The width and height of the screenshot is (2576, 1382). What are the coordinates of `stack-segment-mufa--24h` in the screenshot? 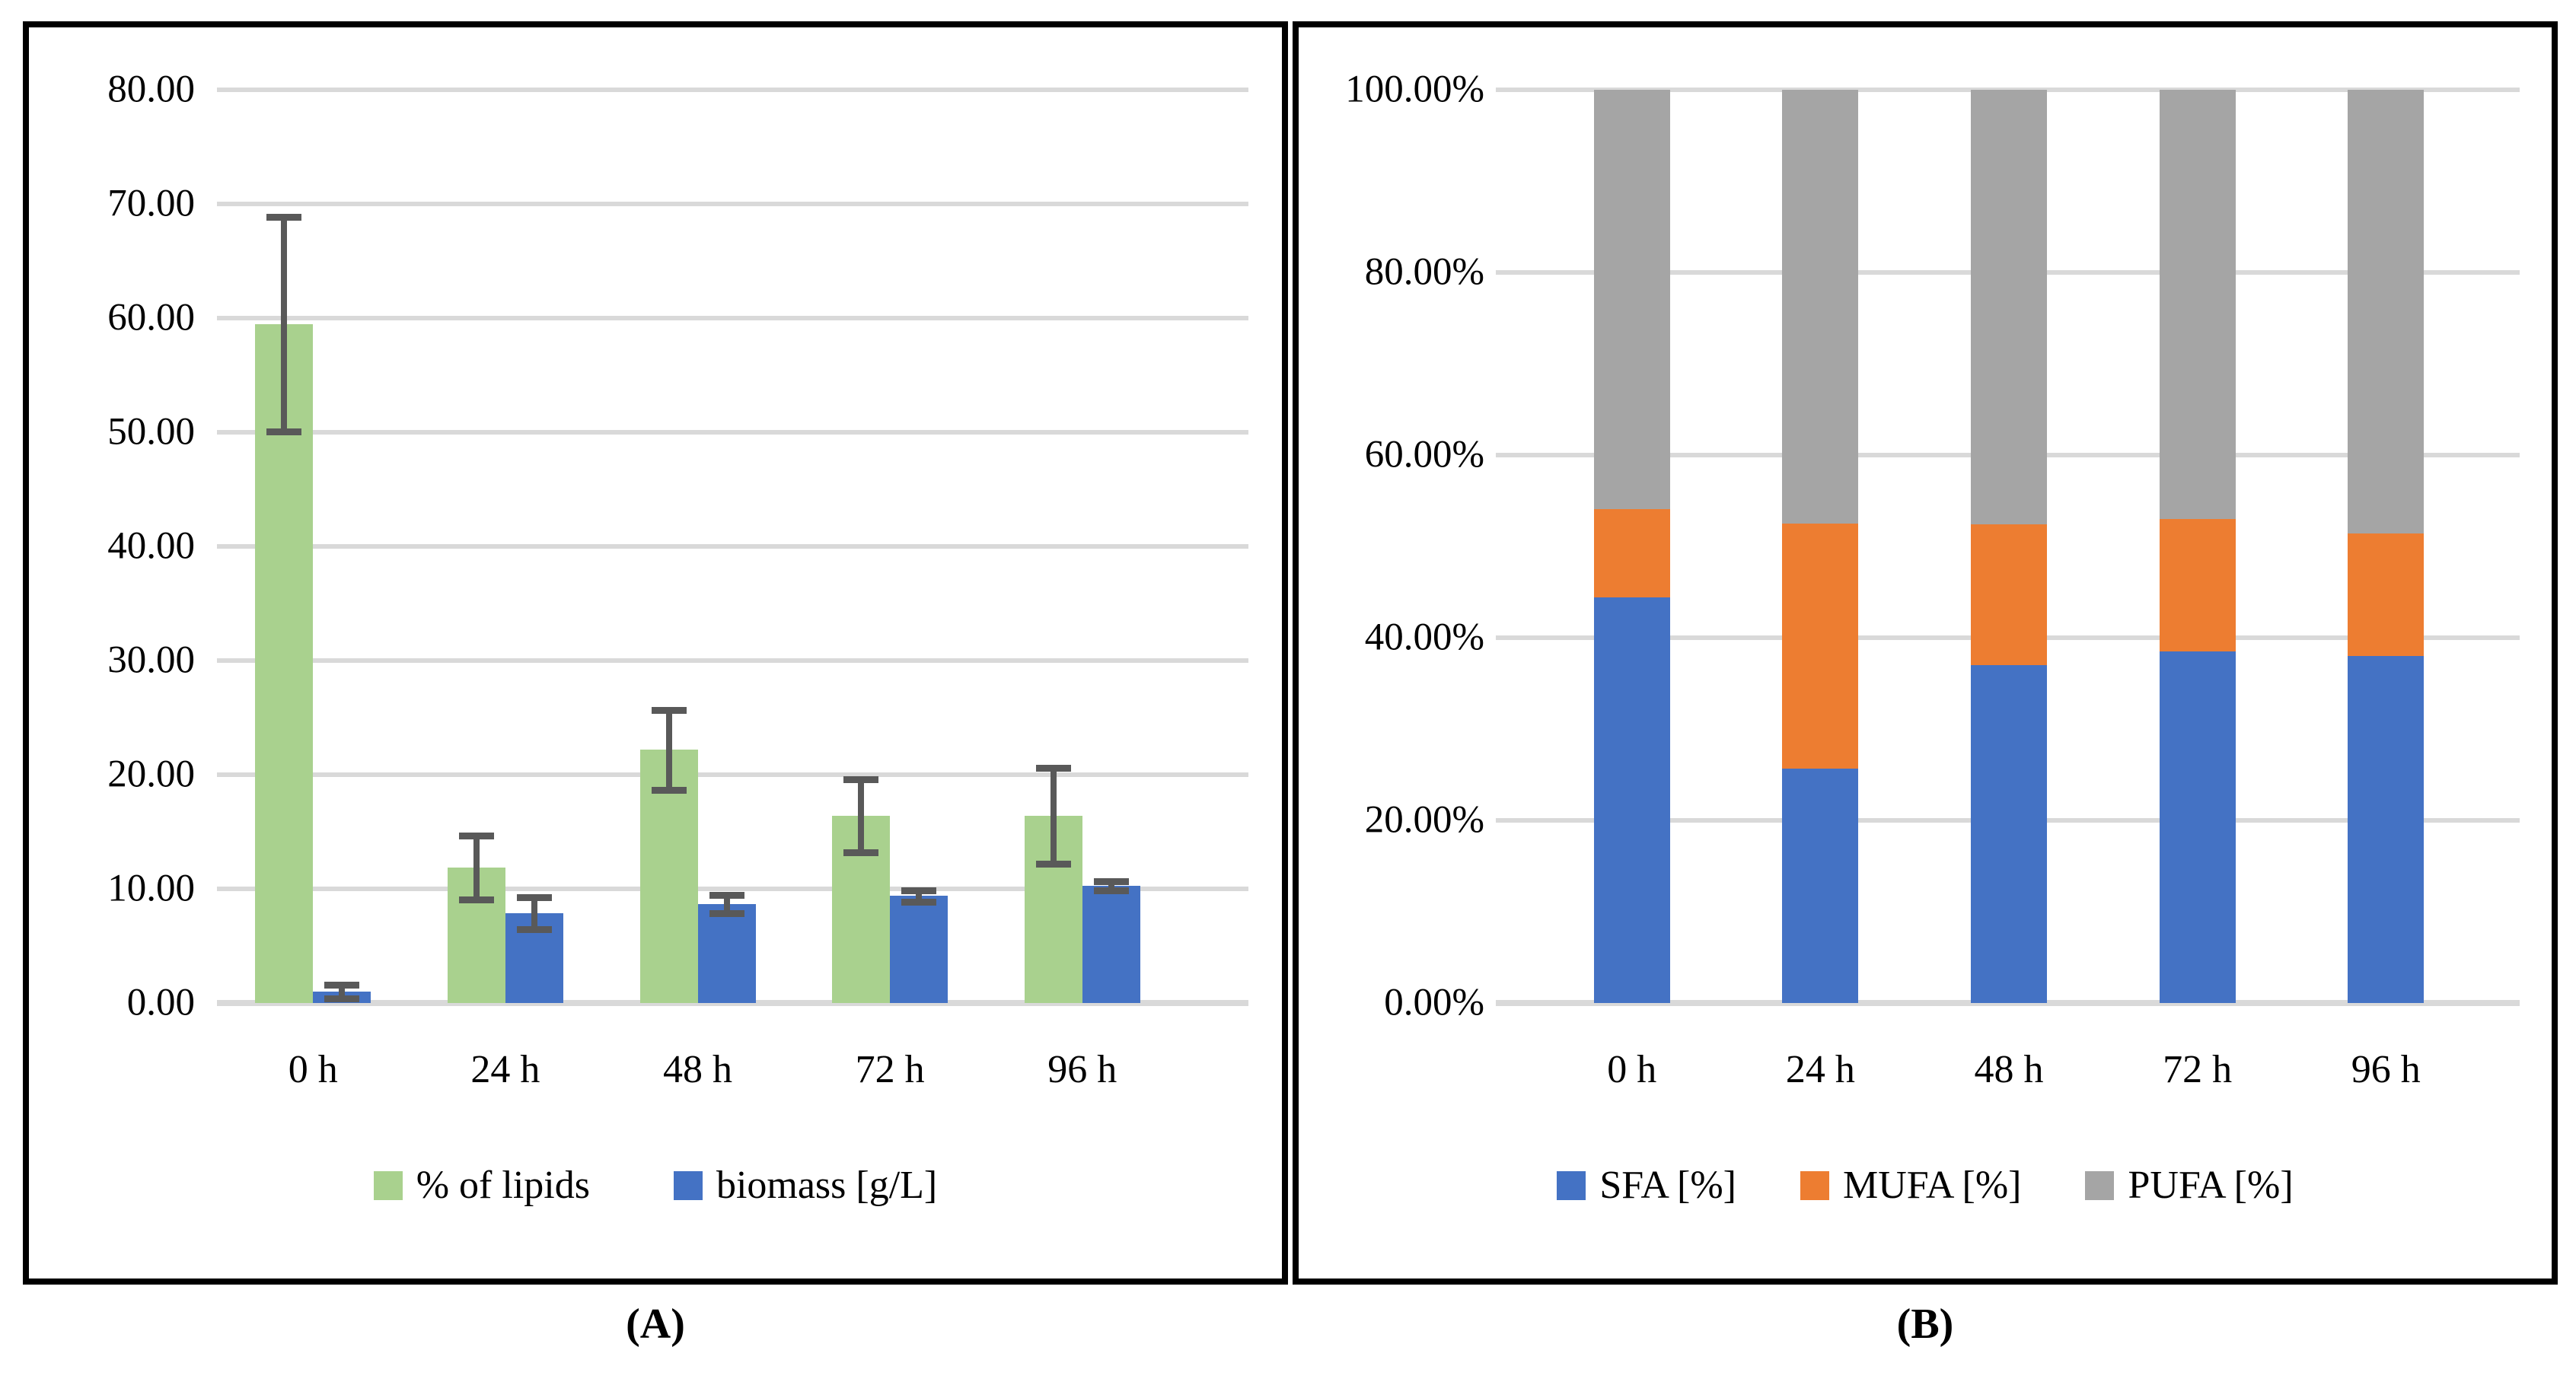 It's located at (1820, 646).